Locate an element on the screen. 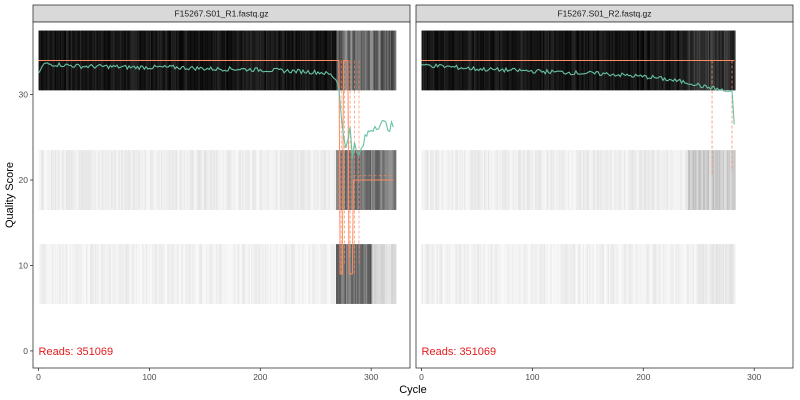 The height and width of the screenshot is (400, 800). y-tick-label: 0 is located at coordinates (25, 351).